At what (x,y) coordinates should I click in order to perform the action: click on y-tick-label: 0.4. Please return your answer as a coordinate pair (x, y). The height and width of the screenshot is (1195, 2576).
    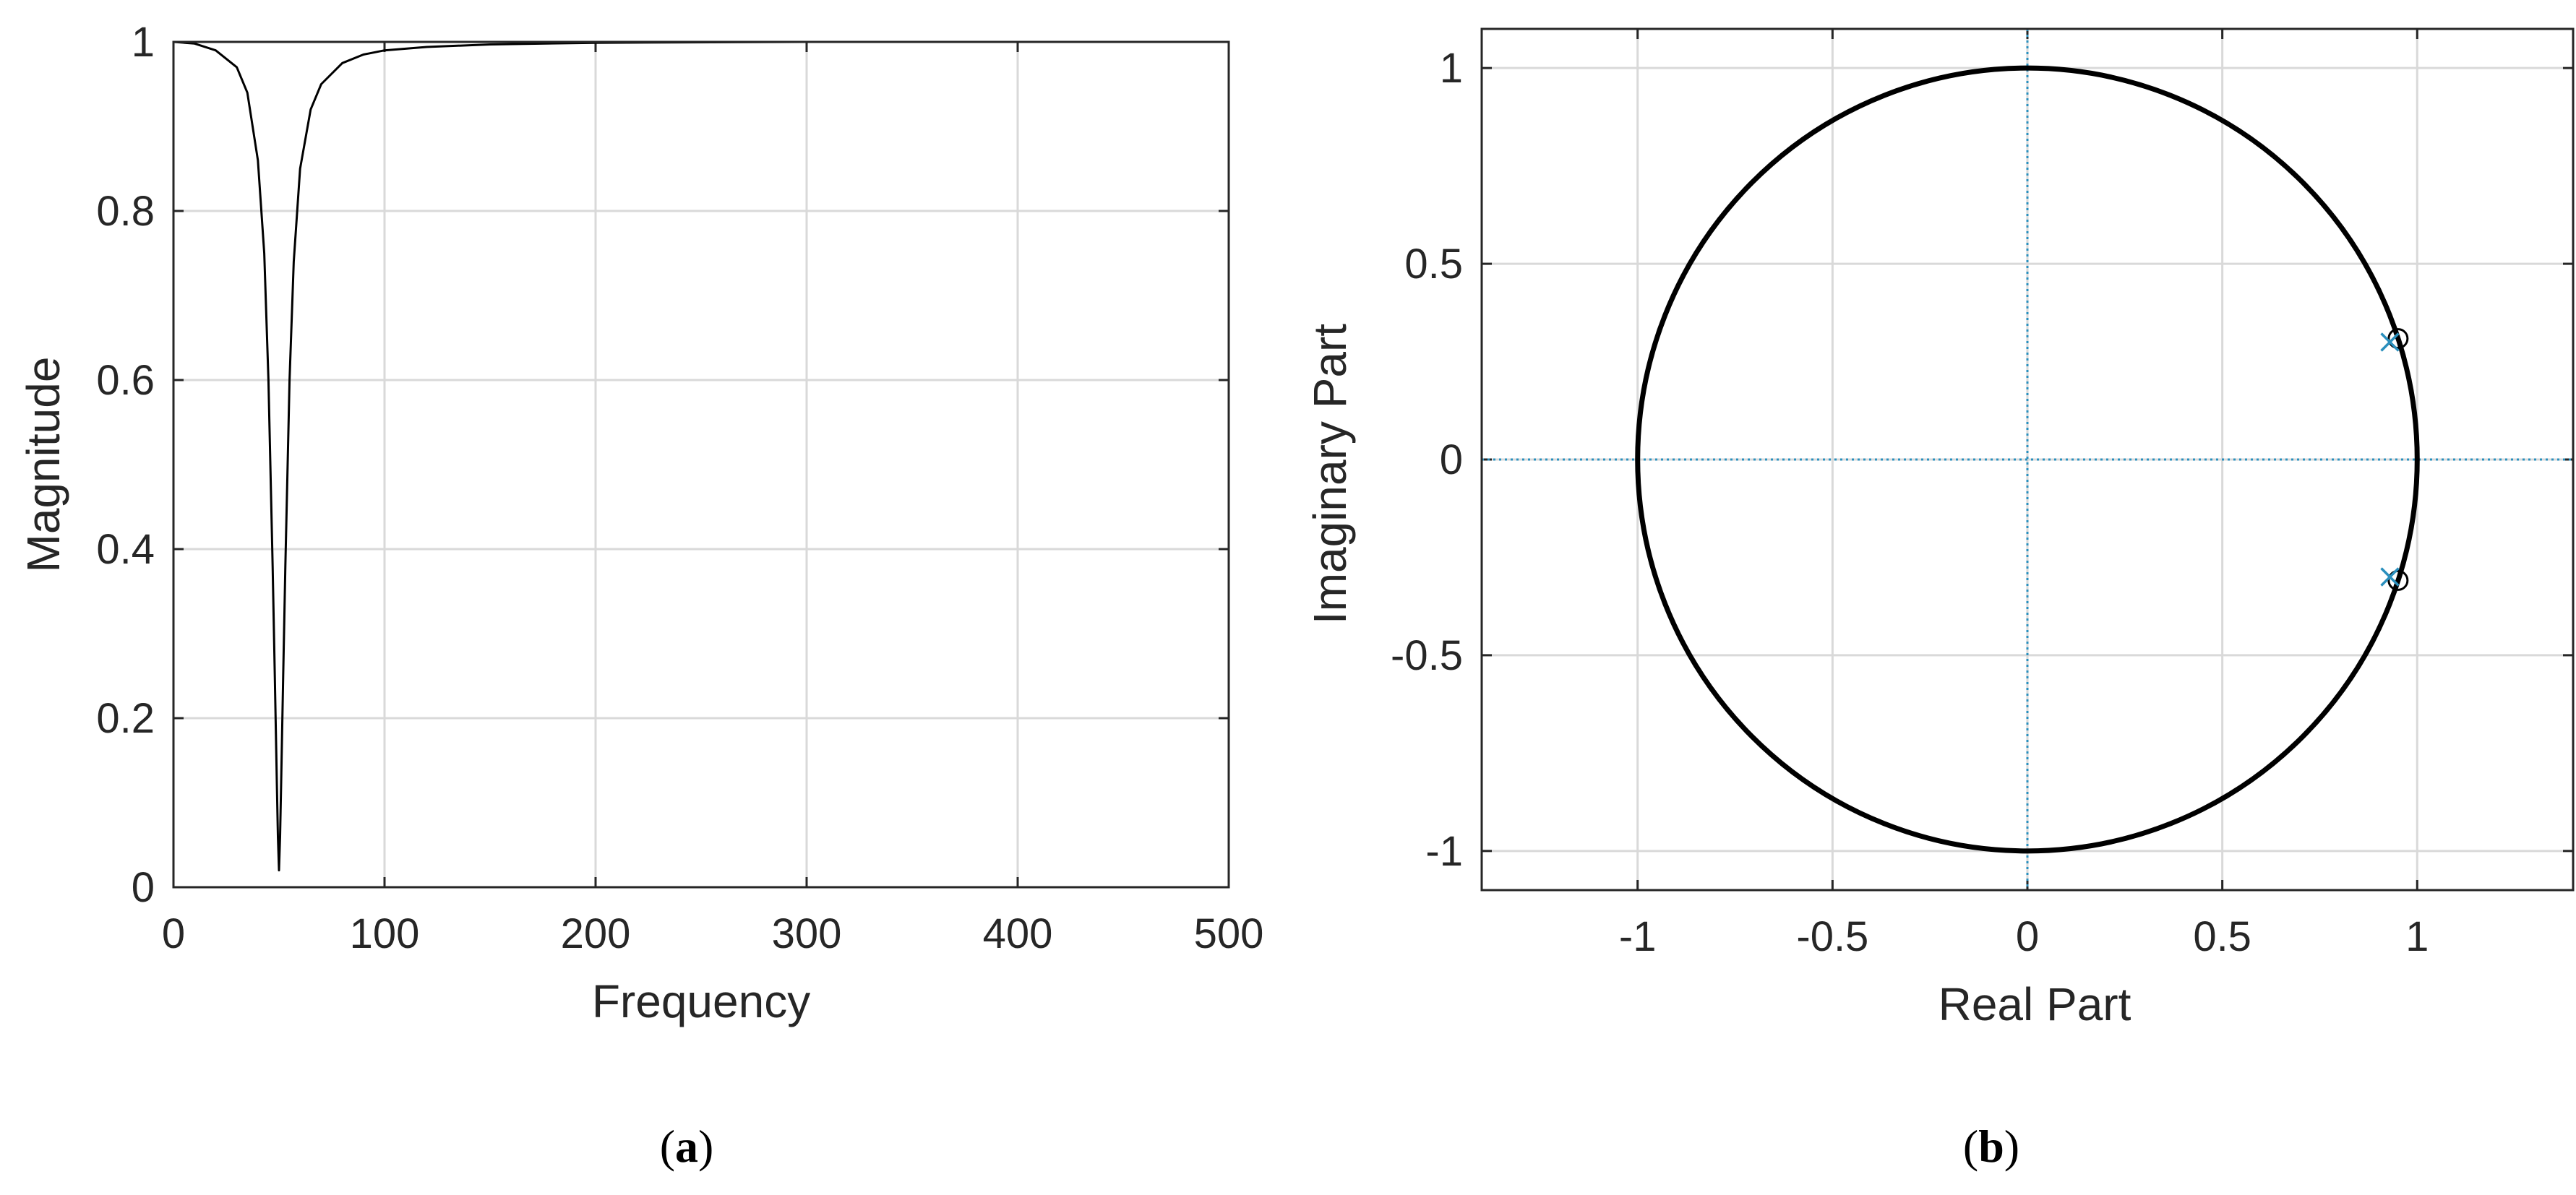
    Looking at the image, I should click on (126, 549).